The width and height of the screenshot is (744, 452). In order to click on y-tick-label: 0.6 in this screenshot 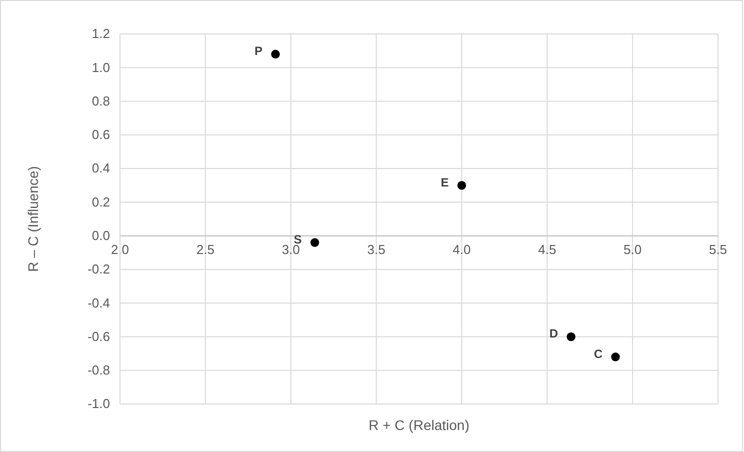, I will do `click(101, 134)`.